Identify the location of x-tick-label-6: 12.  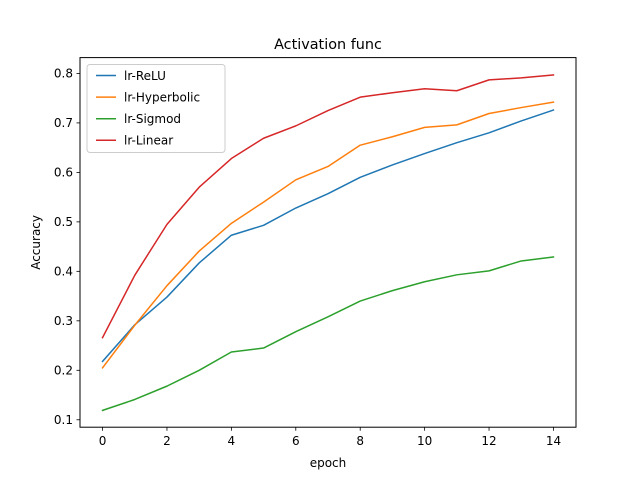
(488, 441).